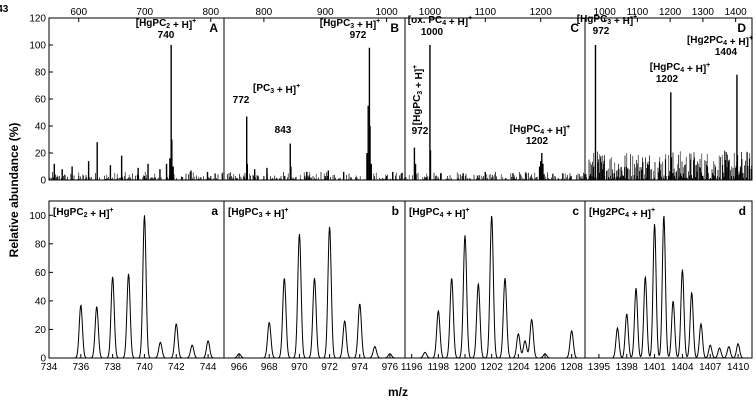  I want to click on x-tick-label: 900, so click(325, 12).